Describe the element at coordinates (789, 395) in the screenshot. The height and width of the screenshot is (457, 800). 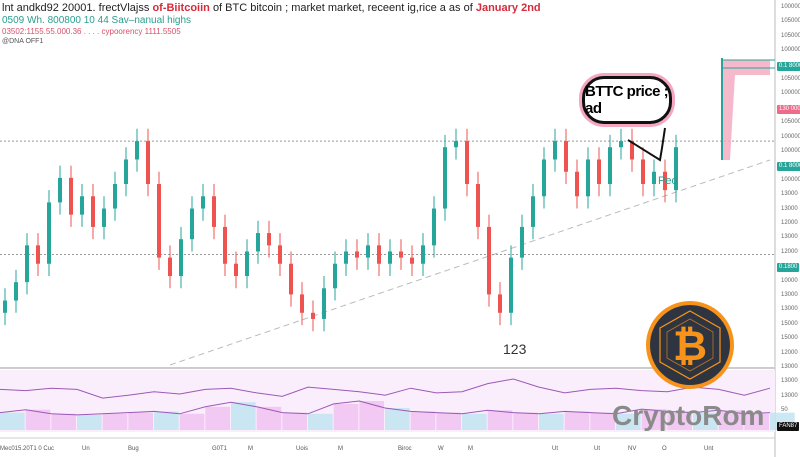
I see `price-tick-label: 13000` at that location.